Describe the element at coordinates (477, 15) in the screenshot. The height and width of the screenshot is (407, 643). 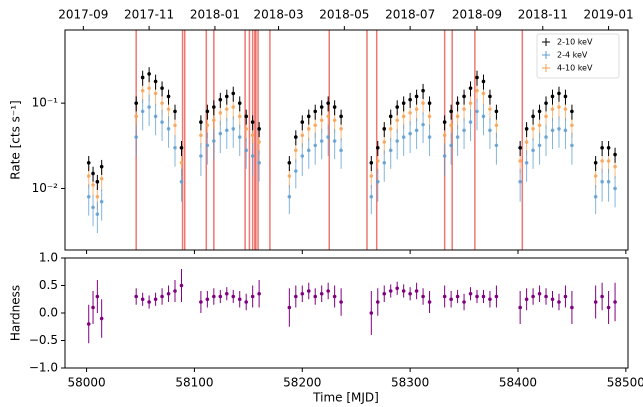
I see `x2-tick-label: 2018-09` at that location.